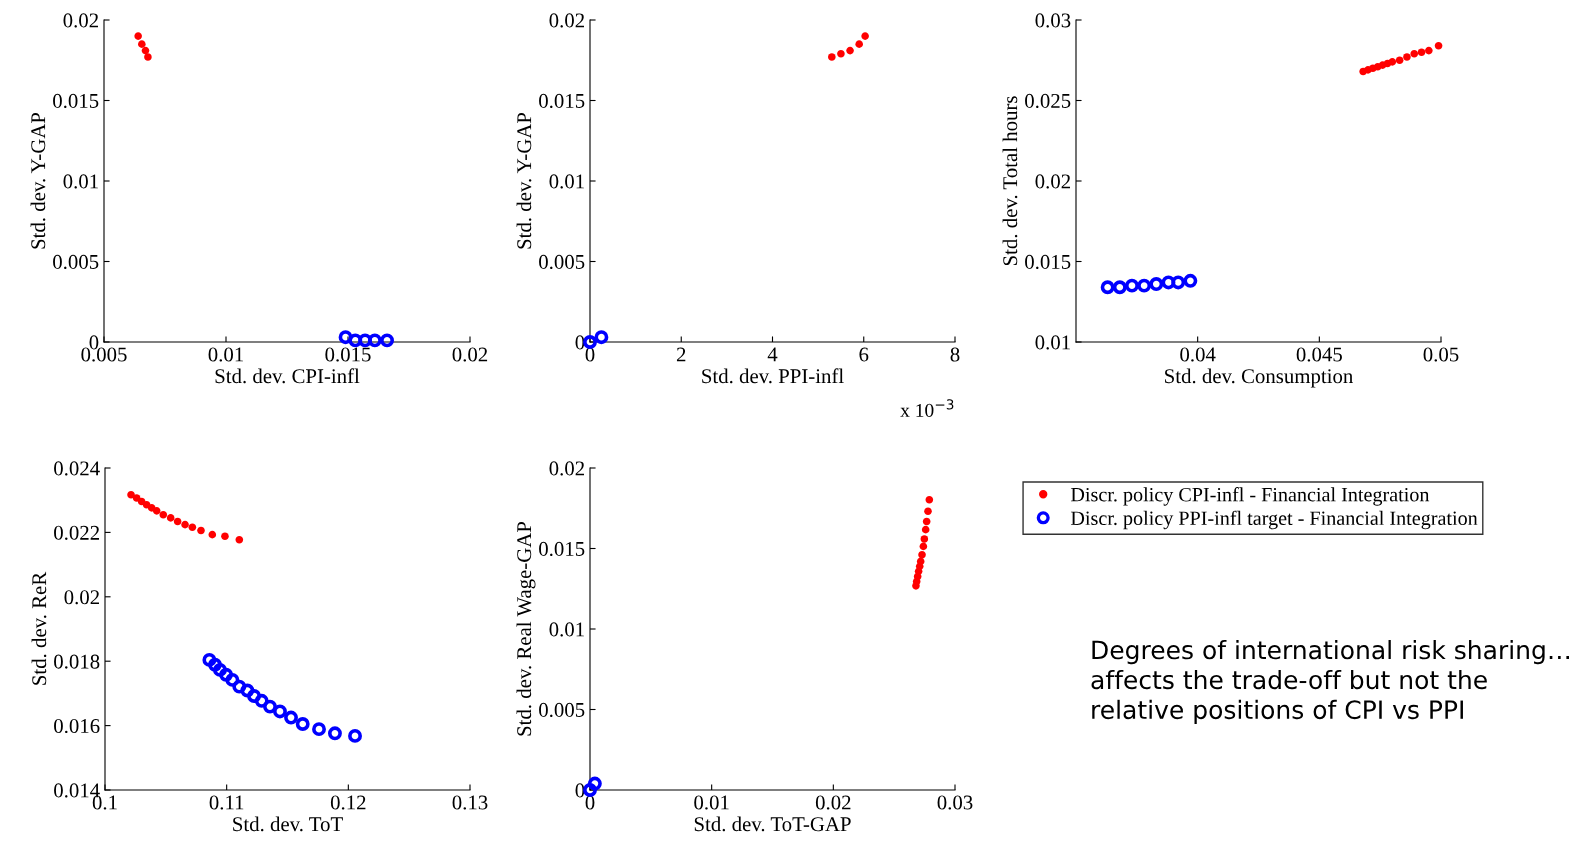 This screenshot has width=1582, height=844. Describe the element at coordinates (77, 468) in the screenshot. I see `y-tick-label: 0.024` at that location.